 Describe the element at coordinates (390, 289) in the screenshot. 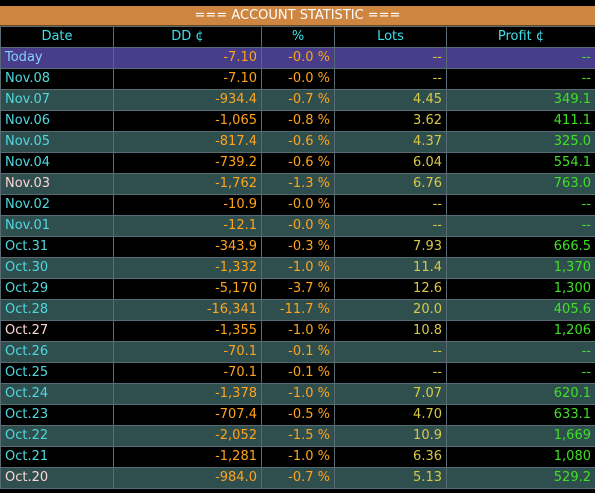

I see `row-lots: 12.6` at that location.